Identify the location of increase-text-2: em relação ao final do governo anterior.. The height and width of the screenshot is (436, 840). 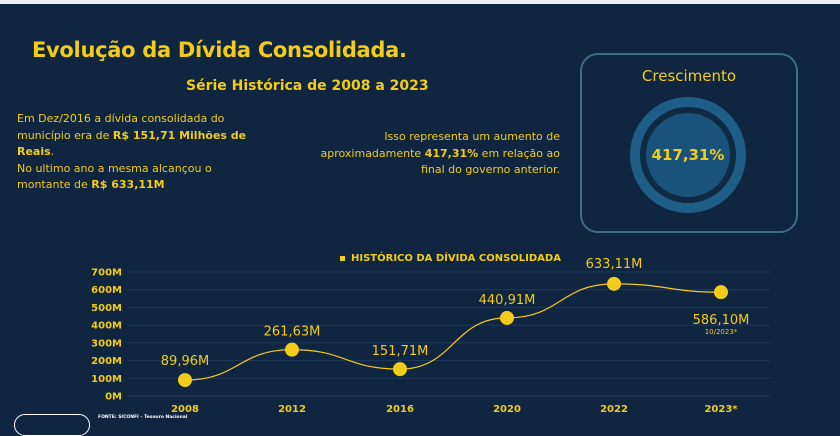
(490, 161).